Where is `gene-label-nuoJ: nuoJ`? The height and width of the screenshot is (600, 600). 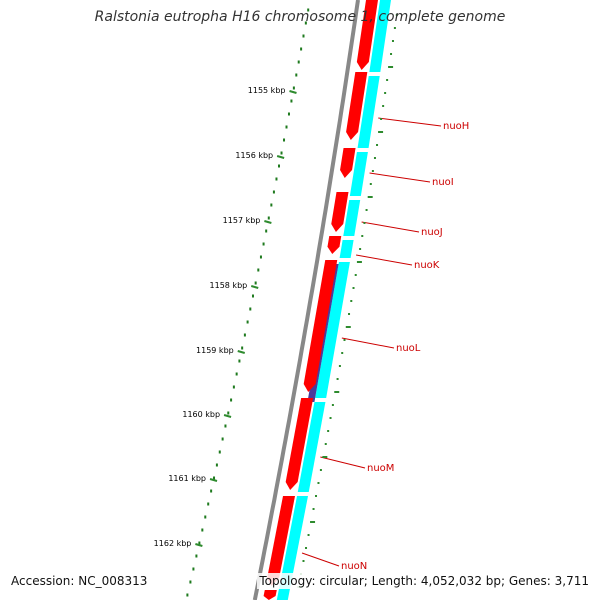
gene-label-nuoJ: nuoJ is located at coordinates (432, 232).